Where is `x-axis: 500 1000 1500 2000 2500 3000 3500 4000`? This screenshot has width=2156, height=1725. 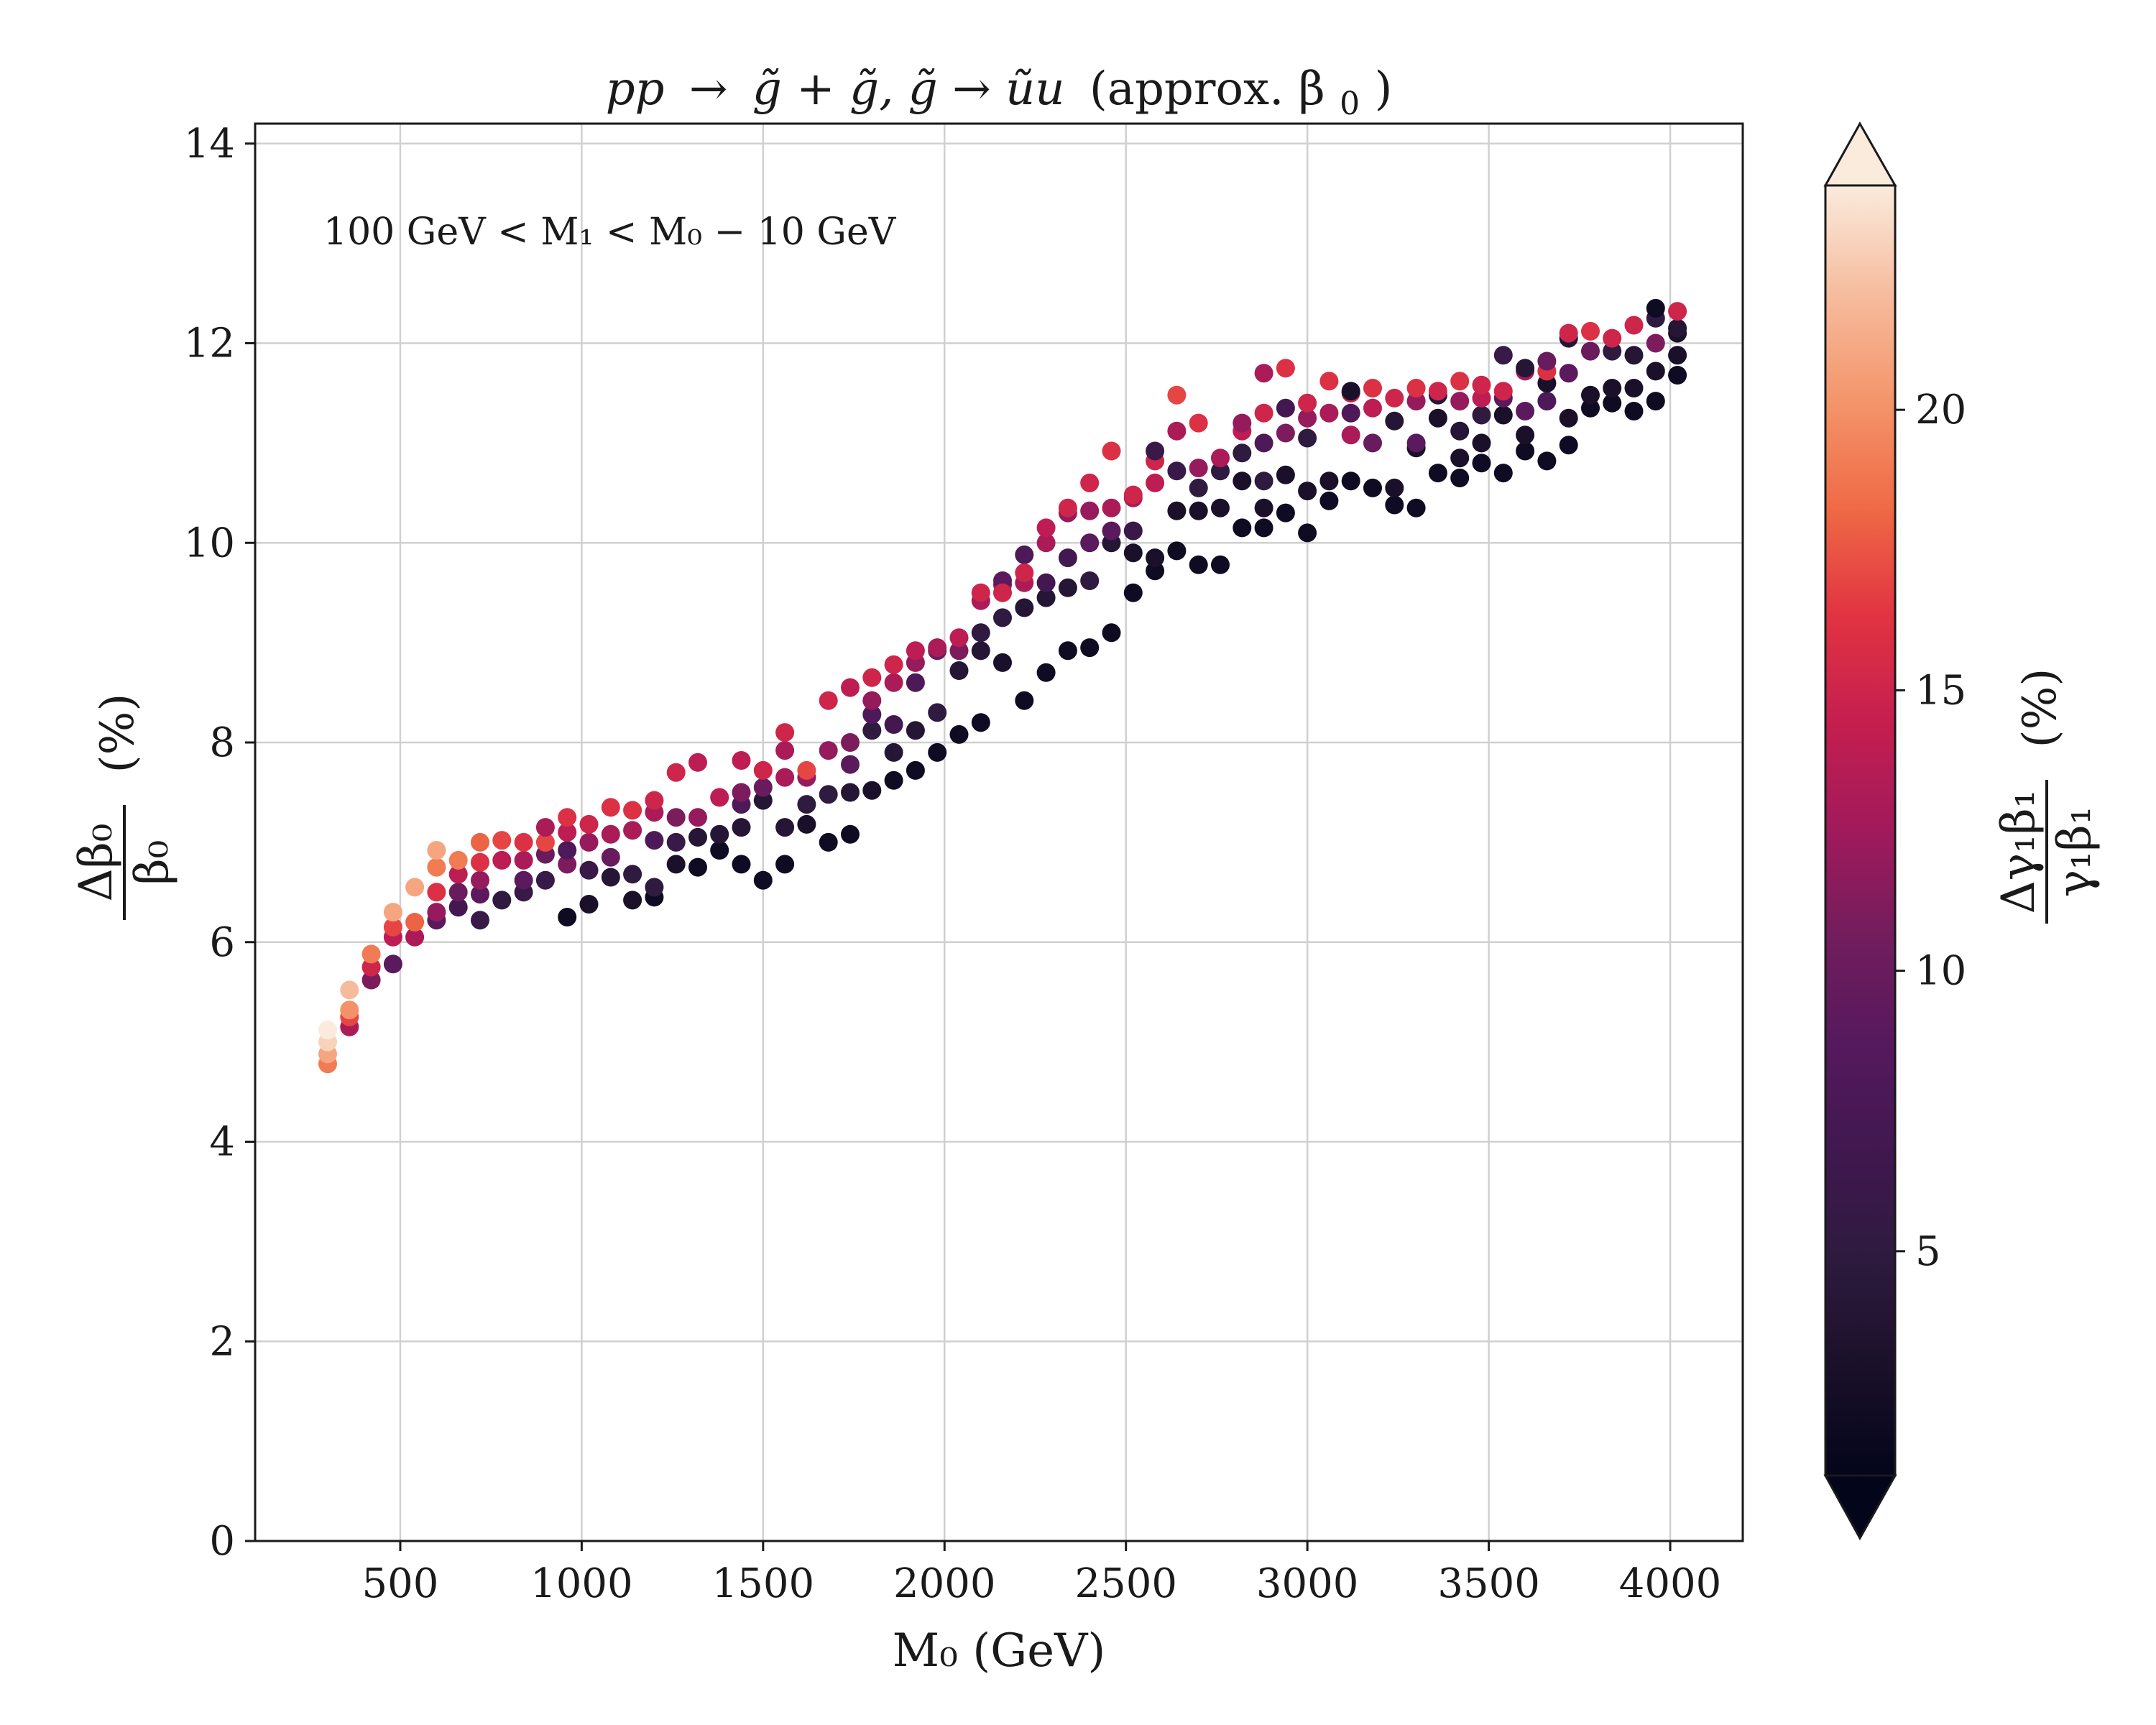
x-axis: 500 1000 1500 2000 2500 3000 3500 4000 is located at coordinates (1041, 1574).